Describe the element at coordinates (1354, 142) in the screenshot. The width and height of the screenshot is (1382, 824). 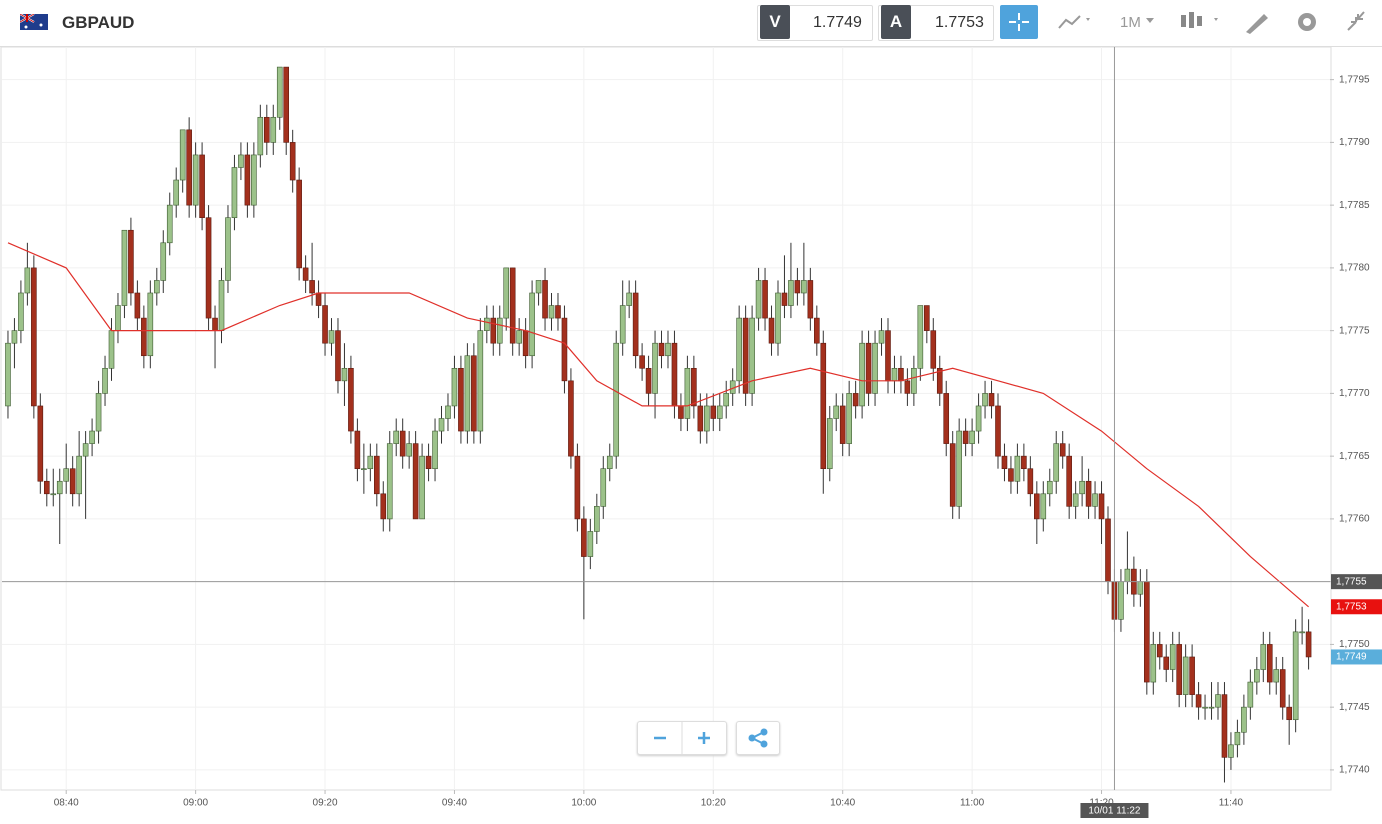
I see `y-tick-label: 1,7790` at that location.